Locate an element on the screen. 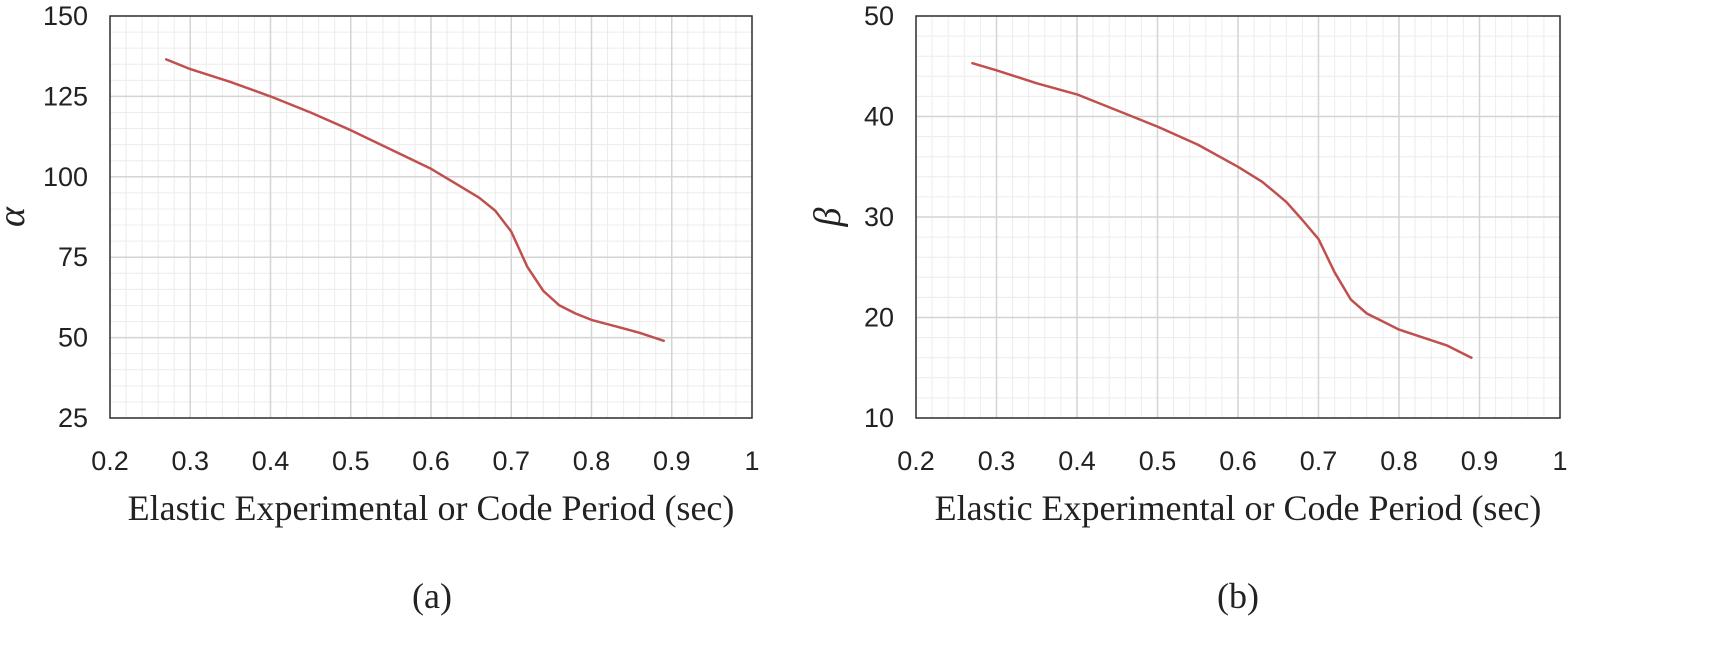  y-tick-label: 125 is located at coordinates (65, 96).